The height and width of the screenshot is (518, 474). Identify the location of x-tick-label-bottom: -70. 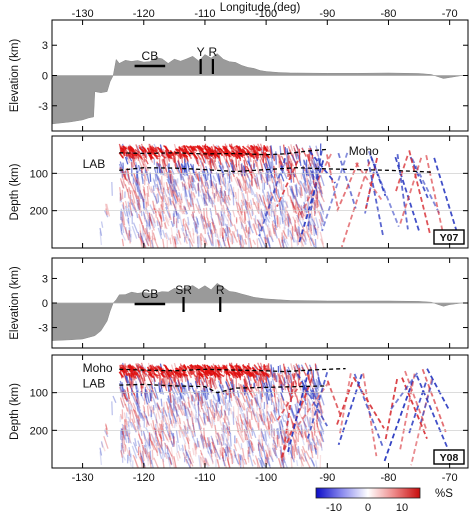
(450, 478).